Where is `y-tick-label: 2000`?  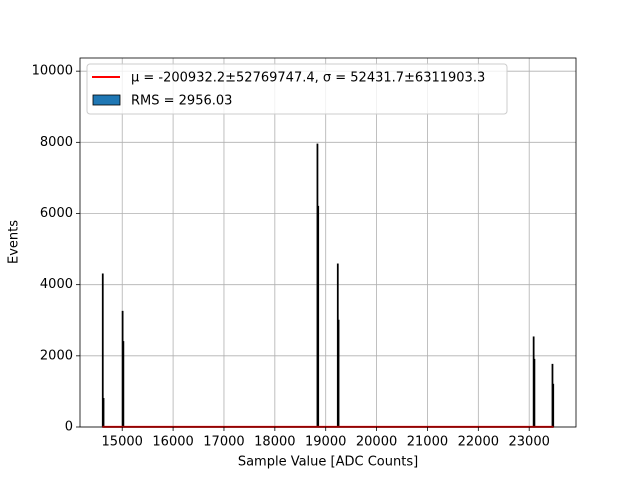 y-tick-label: 2000 is located at coordinates (56, 355).